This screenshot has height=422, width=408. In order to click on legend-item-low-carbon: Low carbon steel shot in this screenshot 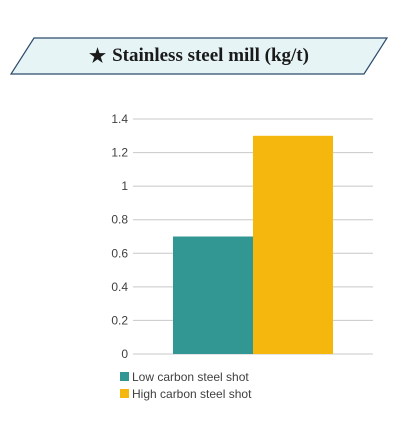, I will do `click(185, 376)`.